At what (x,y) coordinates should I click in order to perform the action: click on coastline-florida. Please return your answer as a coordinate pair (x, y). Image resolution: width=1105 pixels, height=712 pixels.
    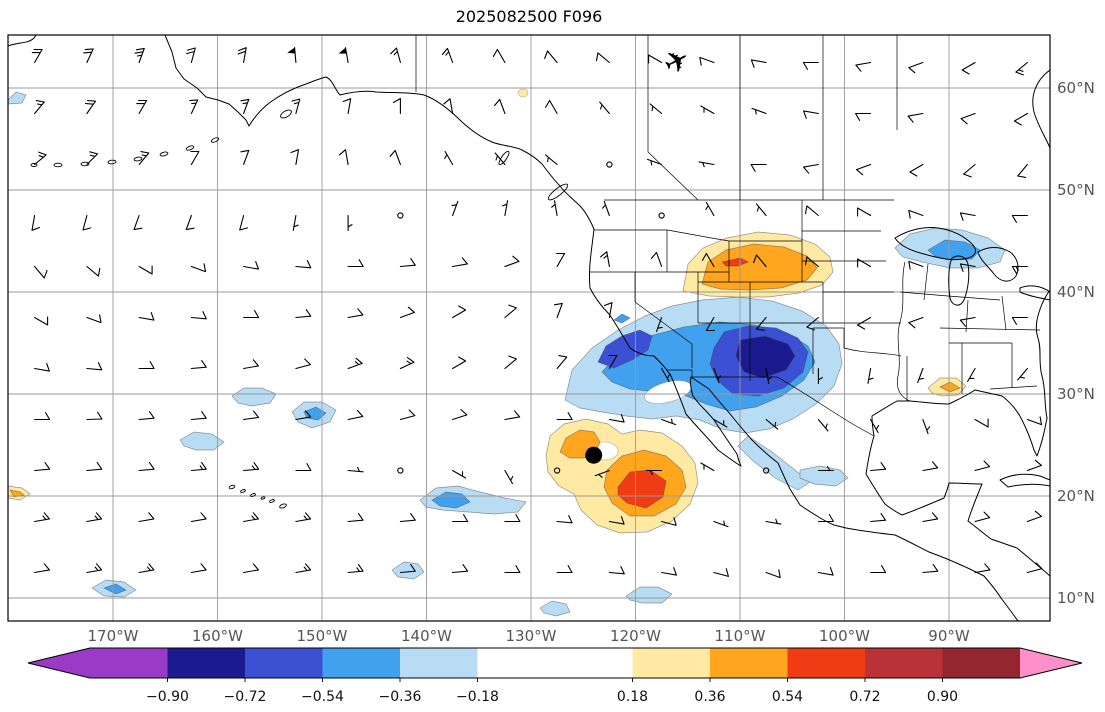
    Looking at the image, I should click on (1011, 423).